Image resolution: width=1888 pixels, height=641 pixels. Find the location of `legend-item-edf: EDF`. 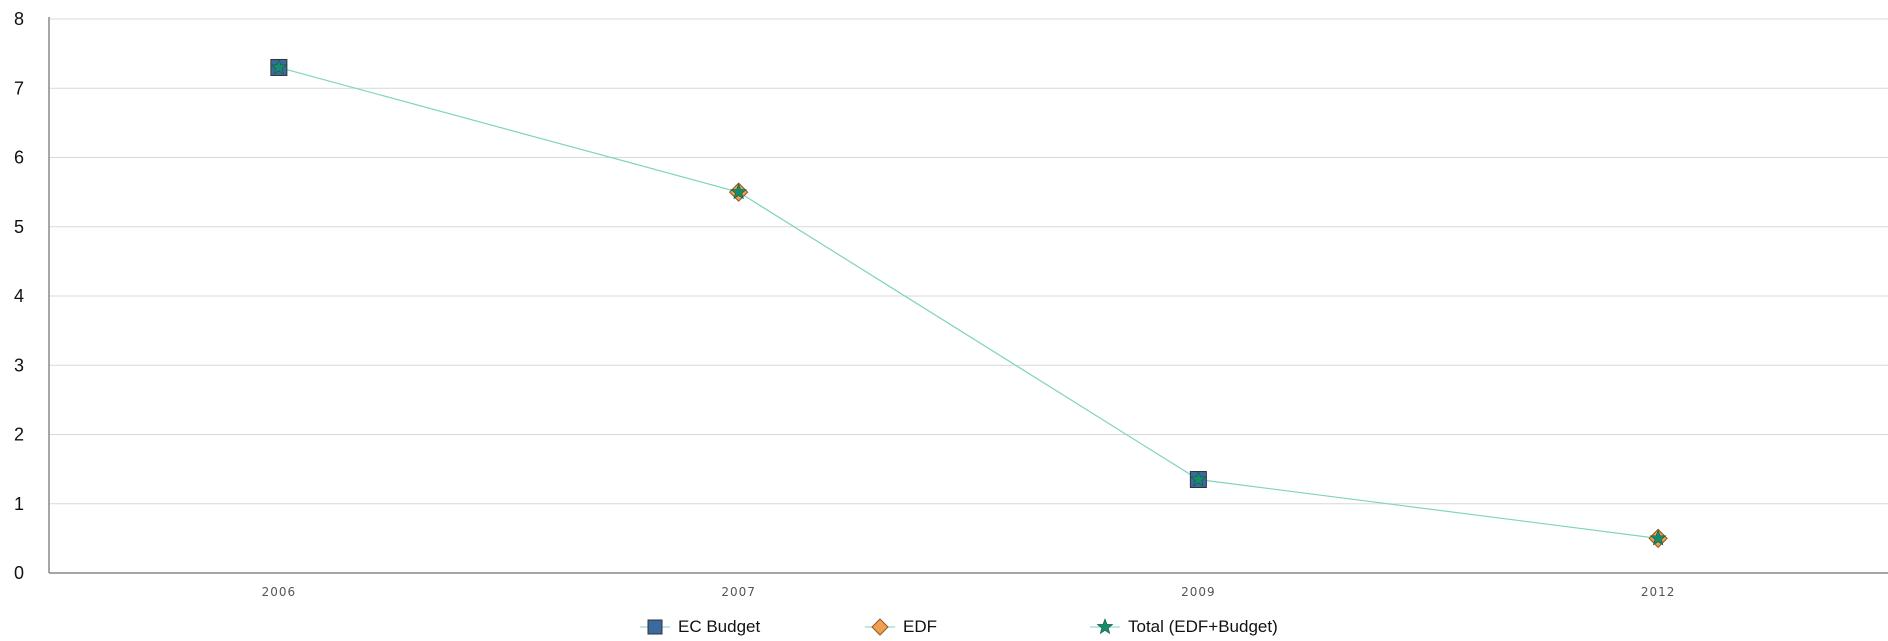

legend-item-edf: EDF is located at coordinates (901, 627).